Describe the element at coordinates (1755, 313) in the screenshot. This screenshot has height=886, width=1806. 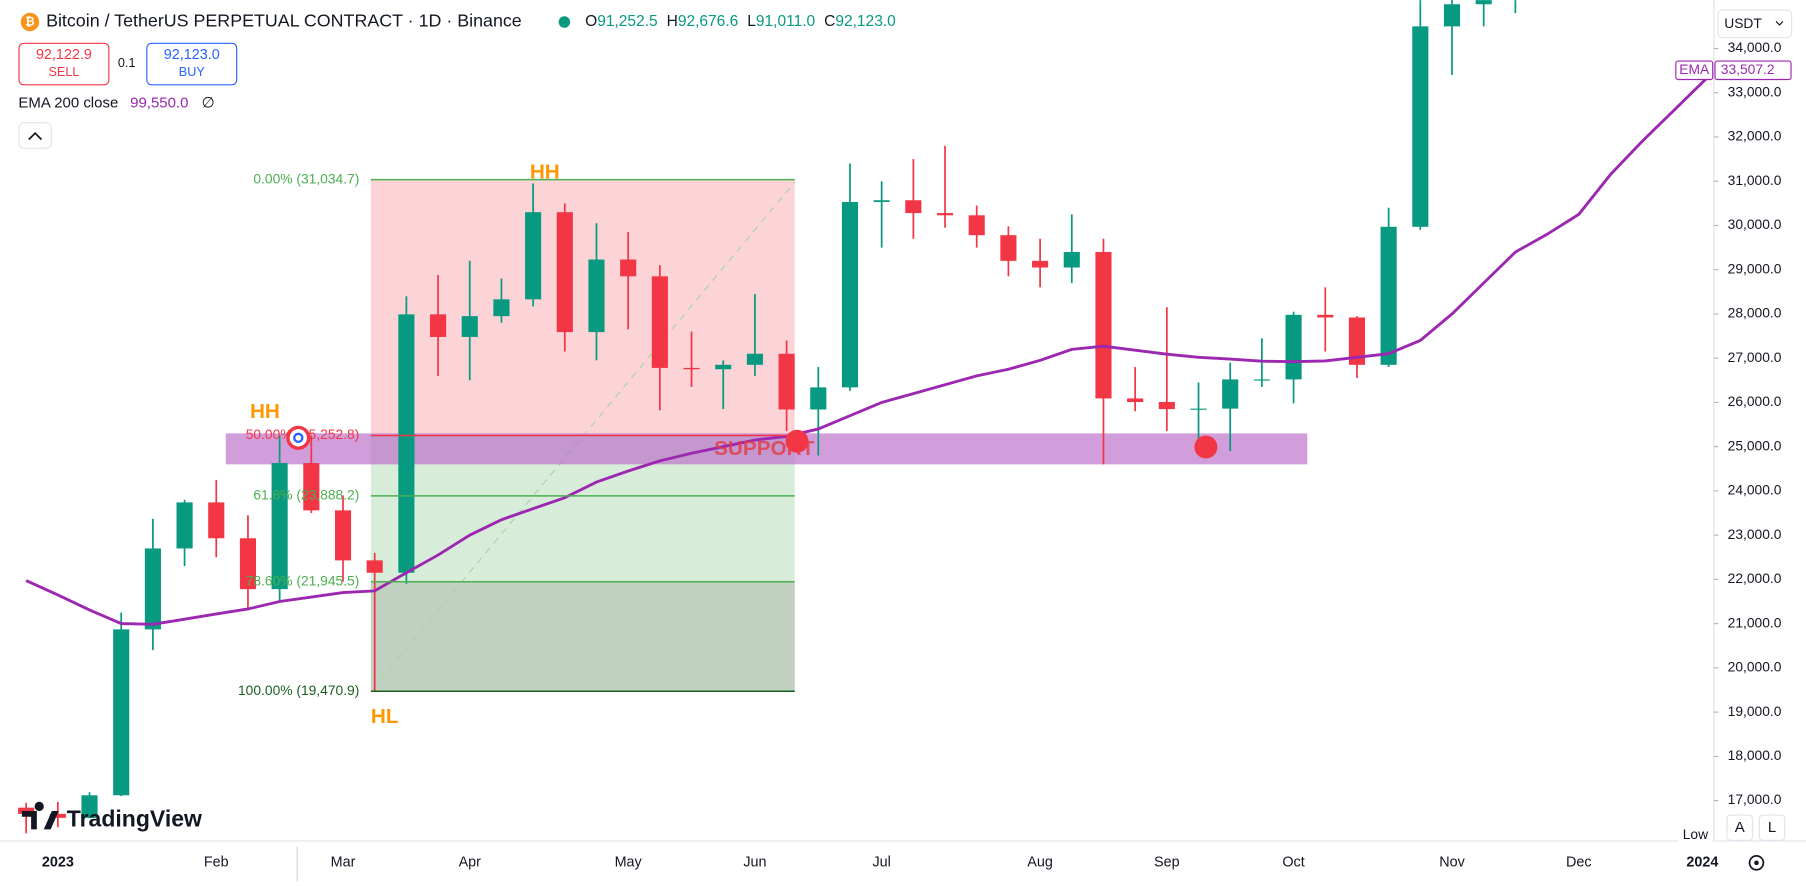
I see `y-tick-label: 28,000.0` at that location.